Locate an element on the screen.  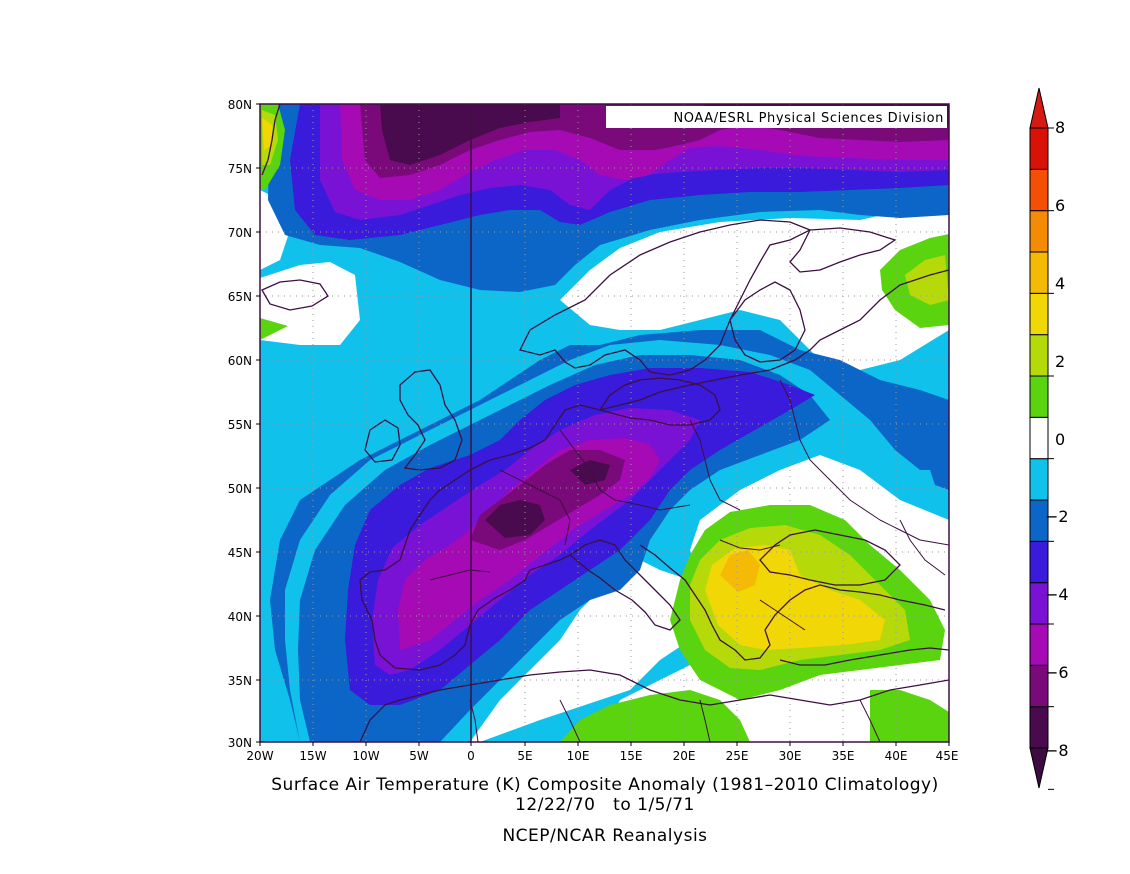
colorbar-label-minus6: −6 is located at coordinates (1057, 672).